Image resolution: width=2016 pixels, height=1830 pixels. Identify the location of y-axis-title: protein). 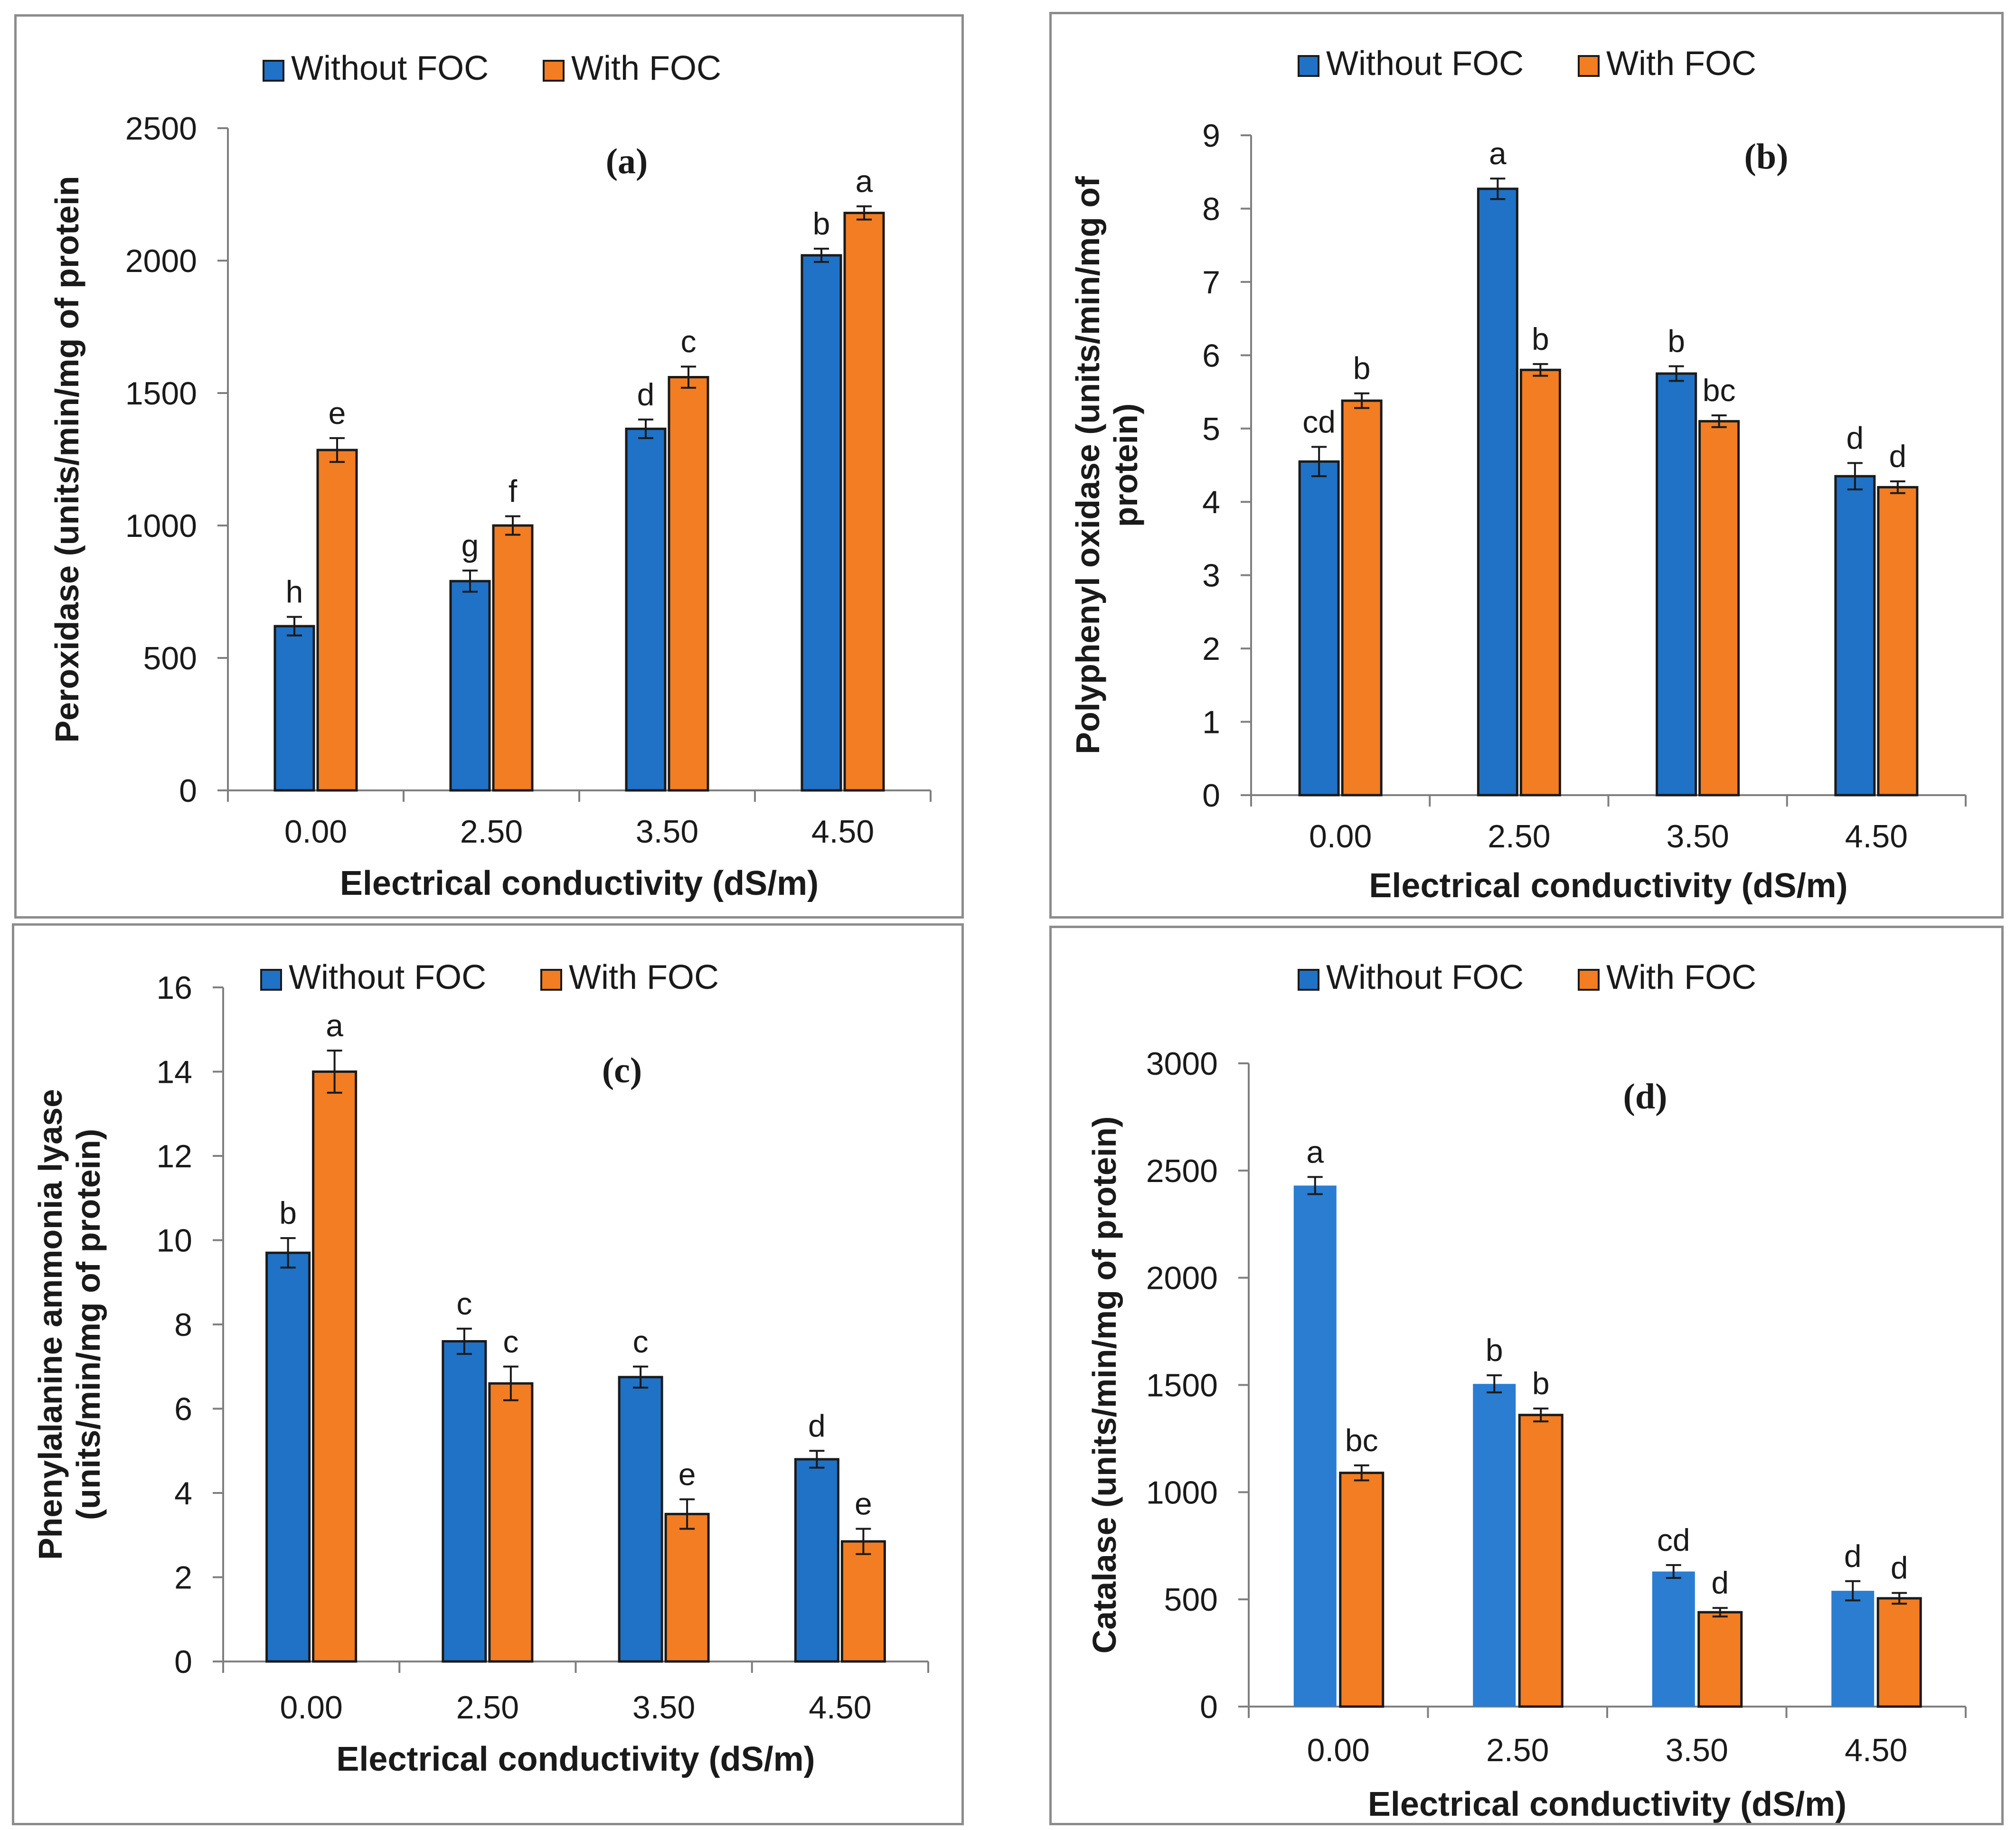
(1125, 465).